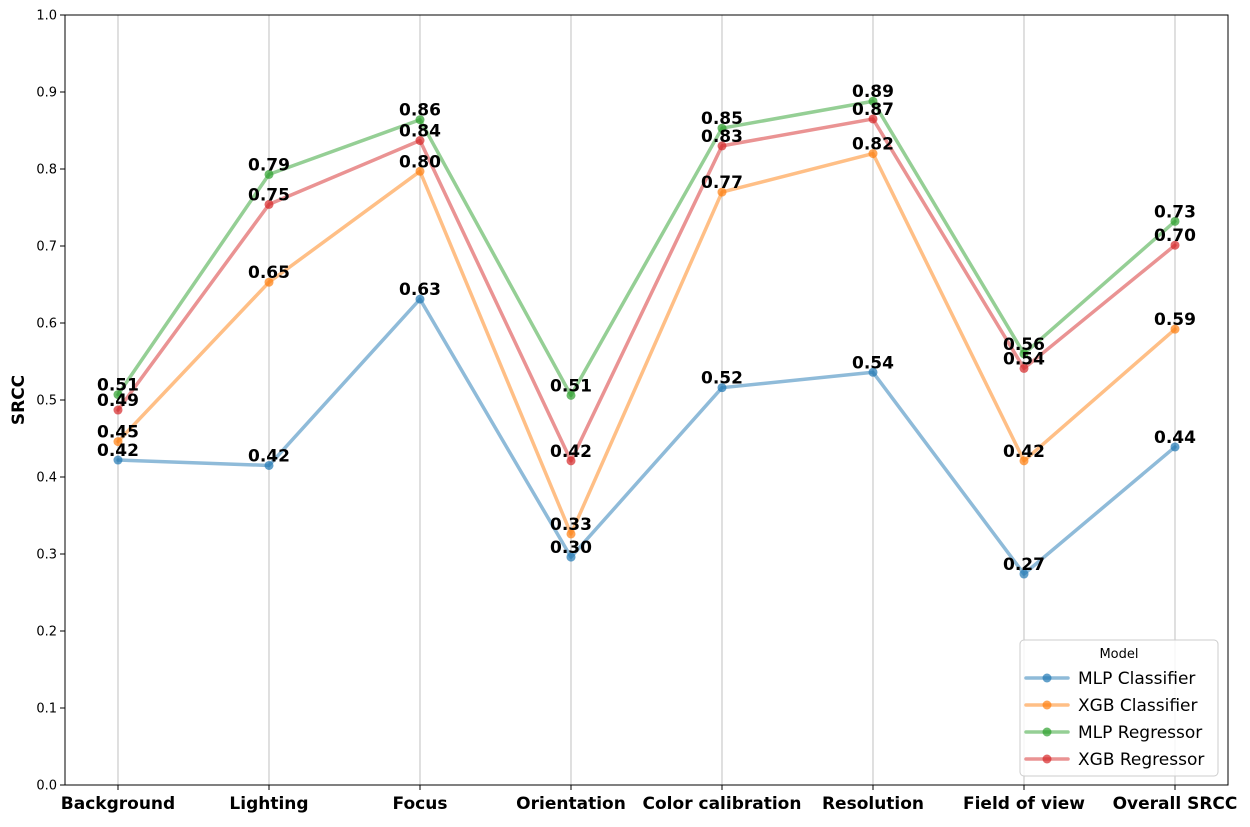 This screenshot has width=1250, height=827. Describe the element at coordinates (46, 709) in the screenshot. I see `y-tick-label: 0.1` at that location.